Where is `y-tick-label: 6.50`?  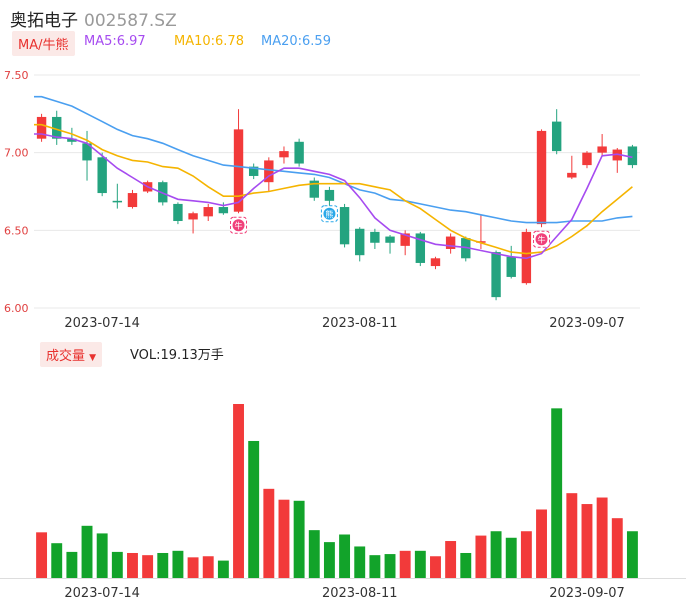
y-tick-label: 6.50 is located at coordinates (16, 230).